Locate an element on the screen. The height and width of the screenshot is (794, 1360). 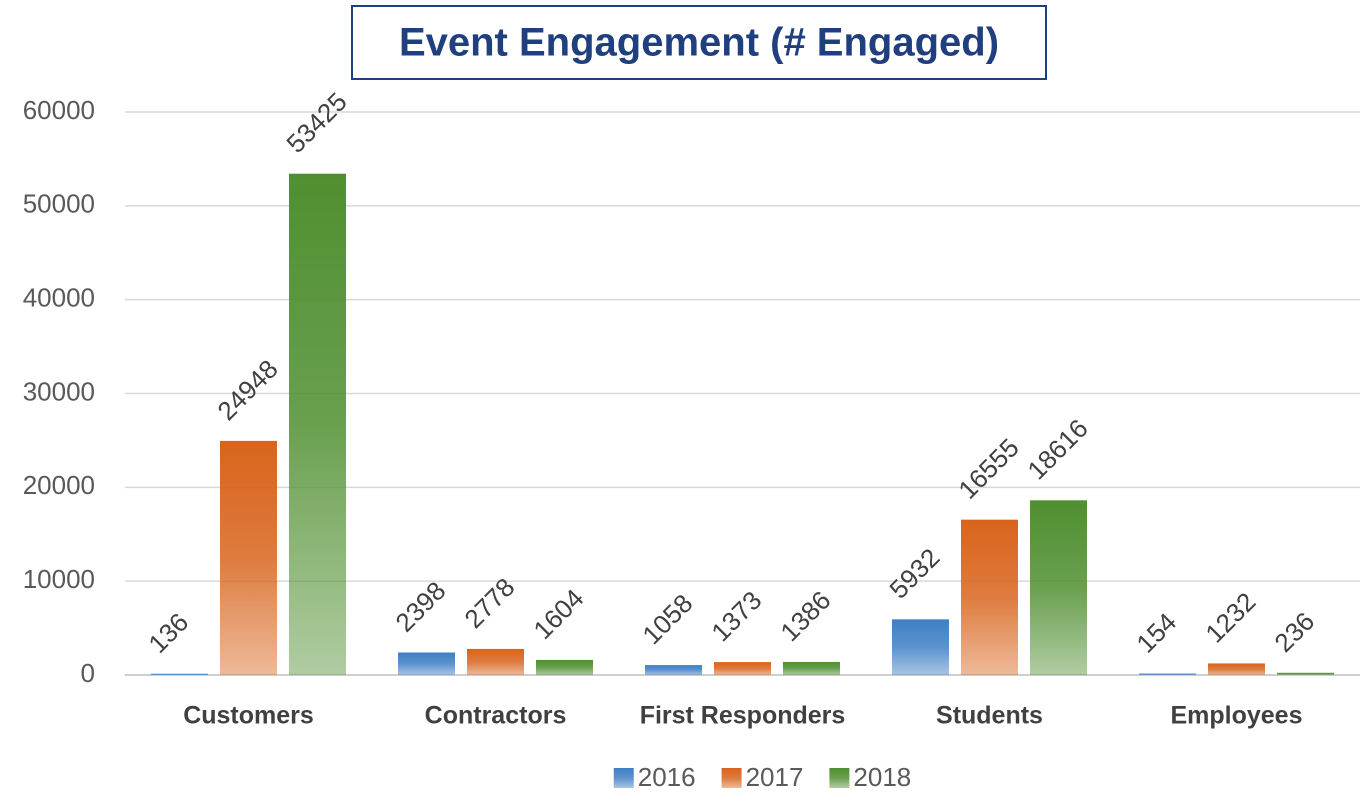
legend: 2016 2017 2018 is located at coordinates (762, 777).